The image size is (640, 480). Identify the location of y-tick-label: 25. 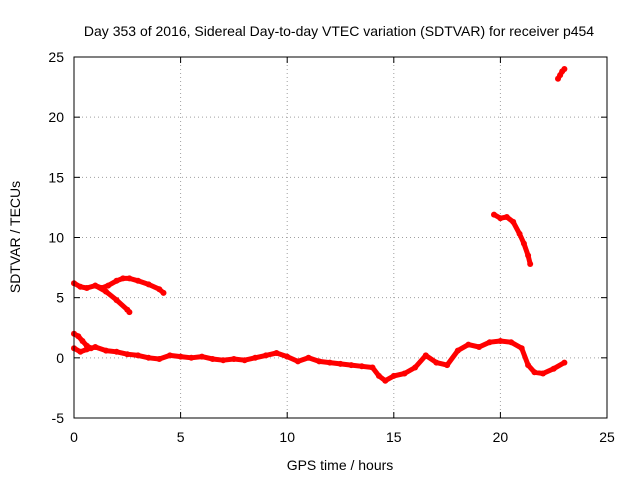
(56, 57).